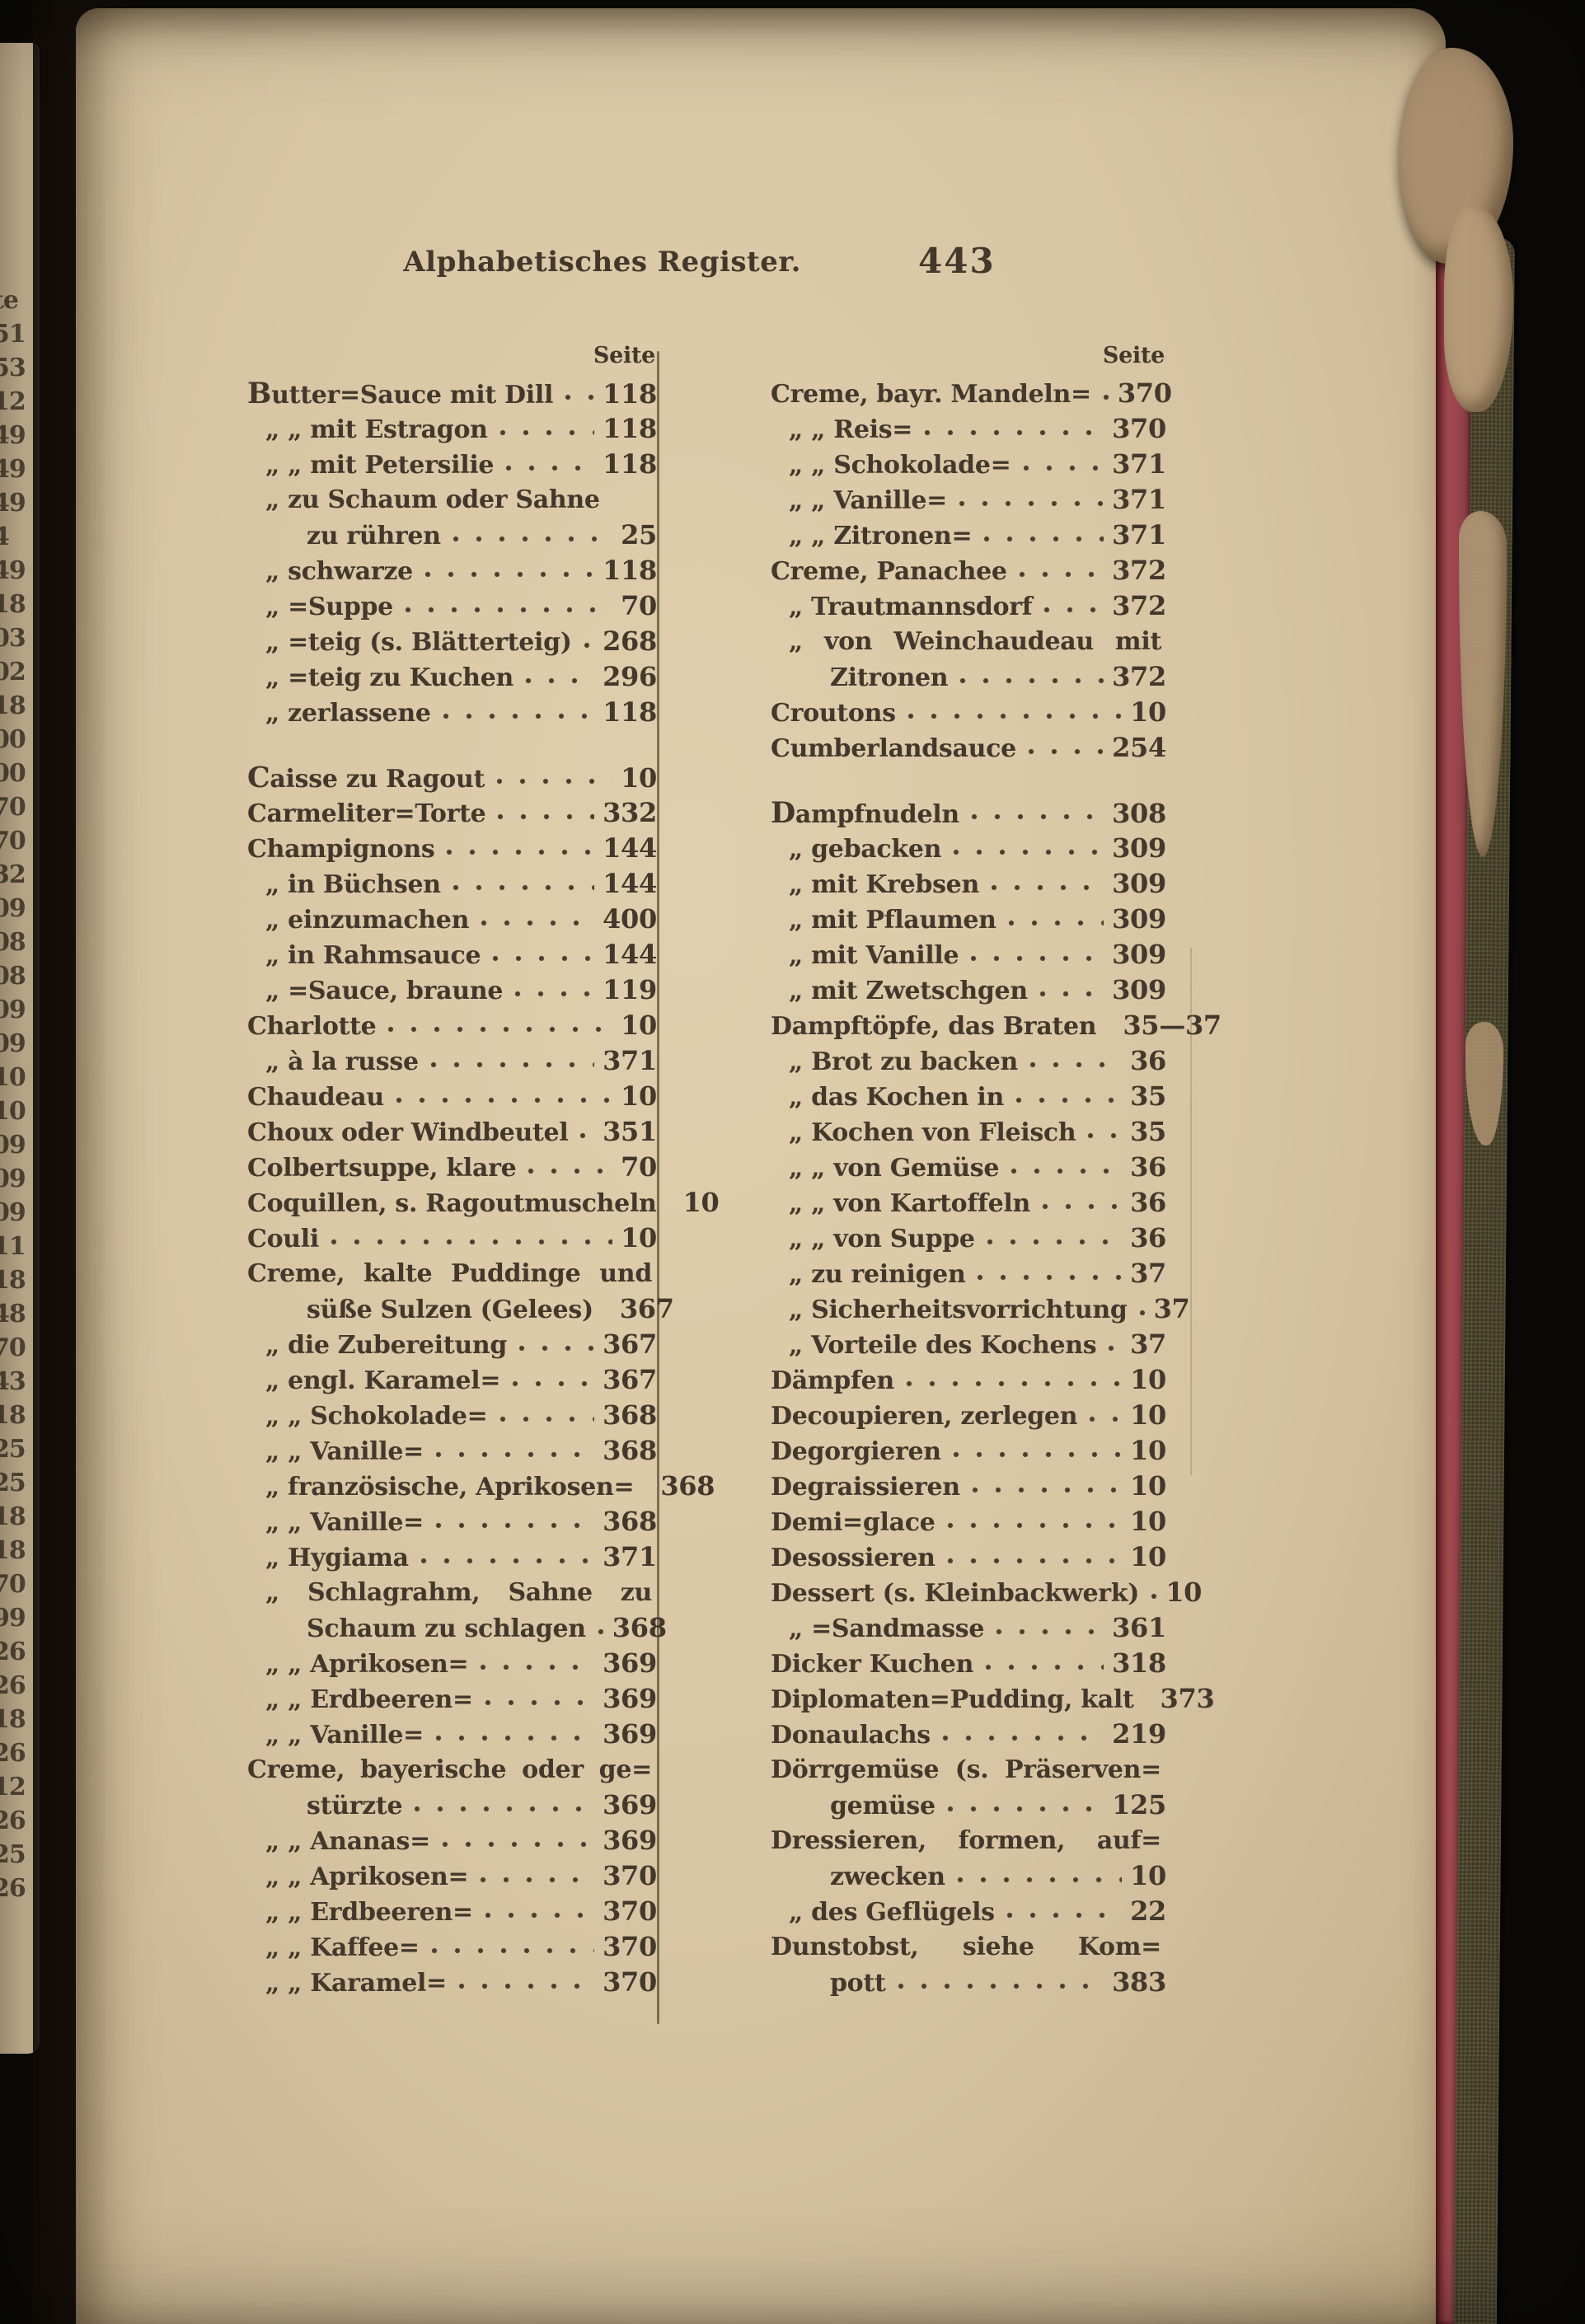 Image resolution: width=1585 pixels, height=2324 pixels. Describe the element at coordinates (356, 1984) in the screenshot. I see `entry-text: „ „ Karamel=` at that location.